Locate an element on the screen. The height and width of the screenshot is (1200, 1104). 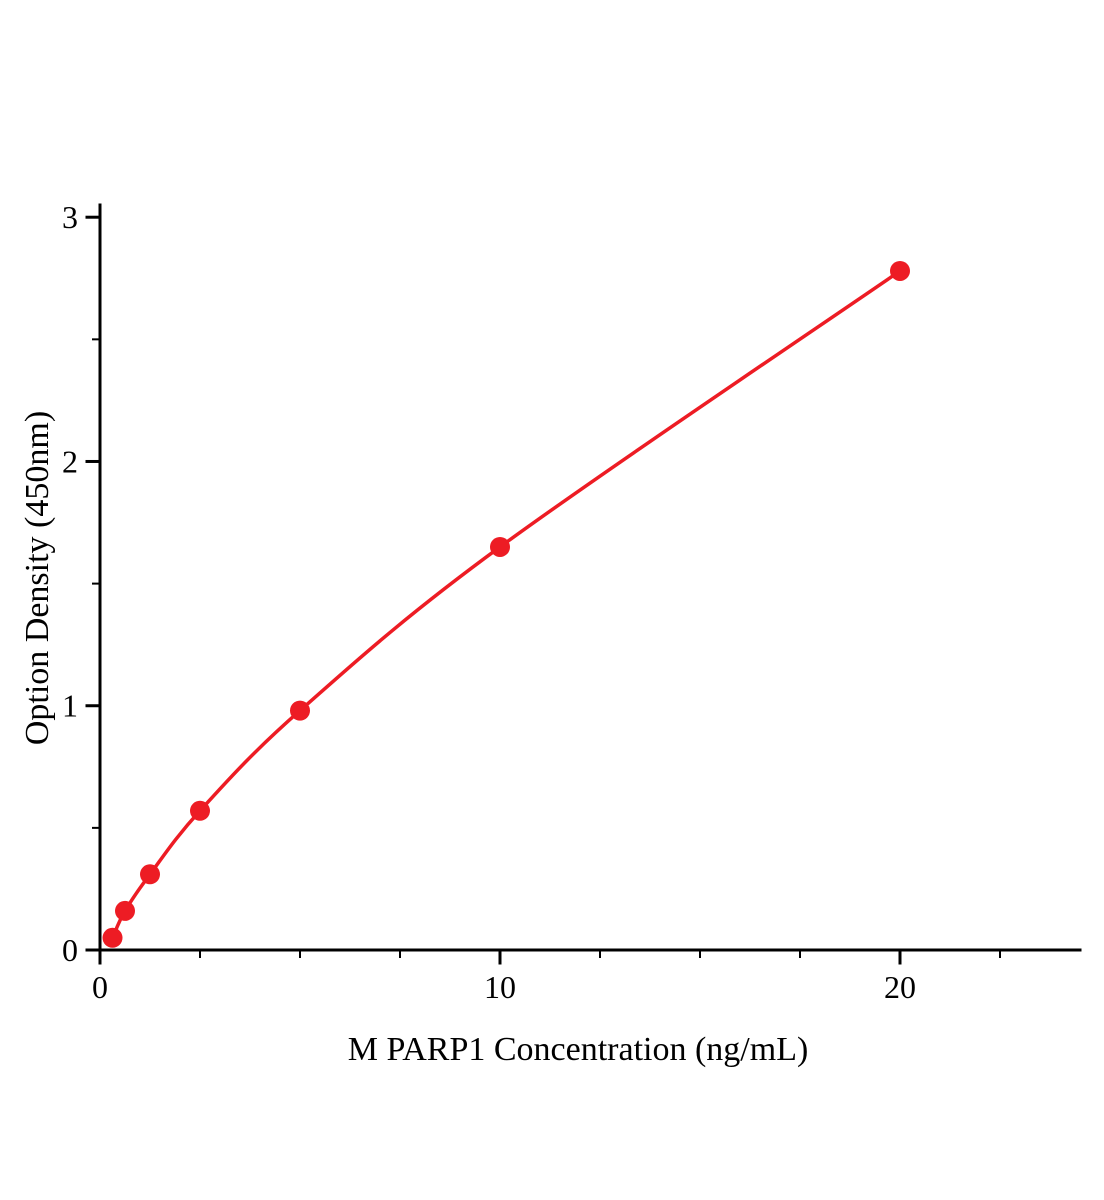
x-tick-label: 0 is located at coordinates (100, 987).